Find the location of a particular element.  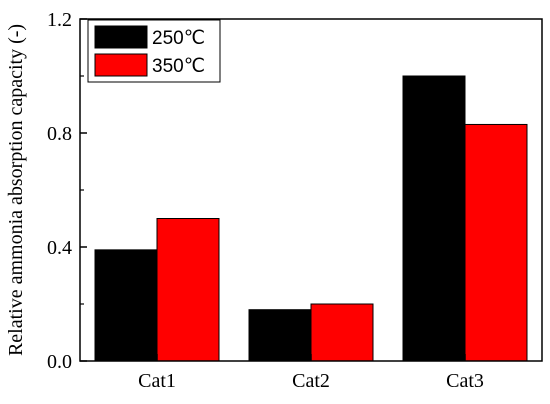

x-axis: Cat1 Cat2 Cat3 is located at coordinates (311, 373).